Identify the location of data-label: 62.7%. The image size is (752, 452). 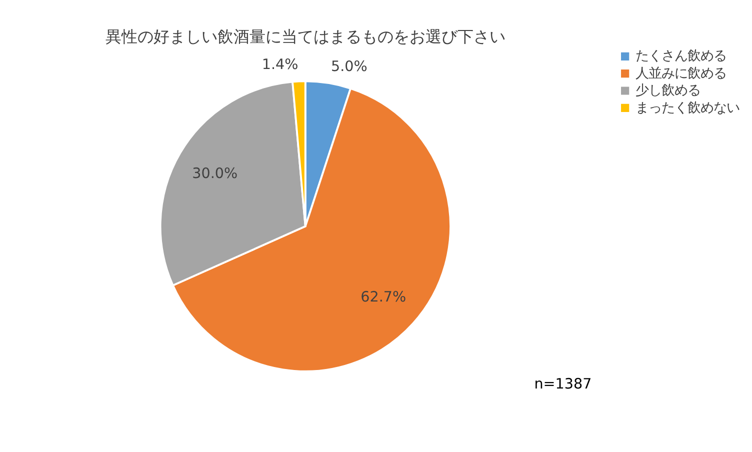
(383, 297).